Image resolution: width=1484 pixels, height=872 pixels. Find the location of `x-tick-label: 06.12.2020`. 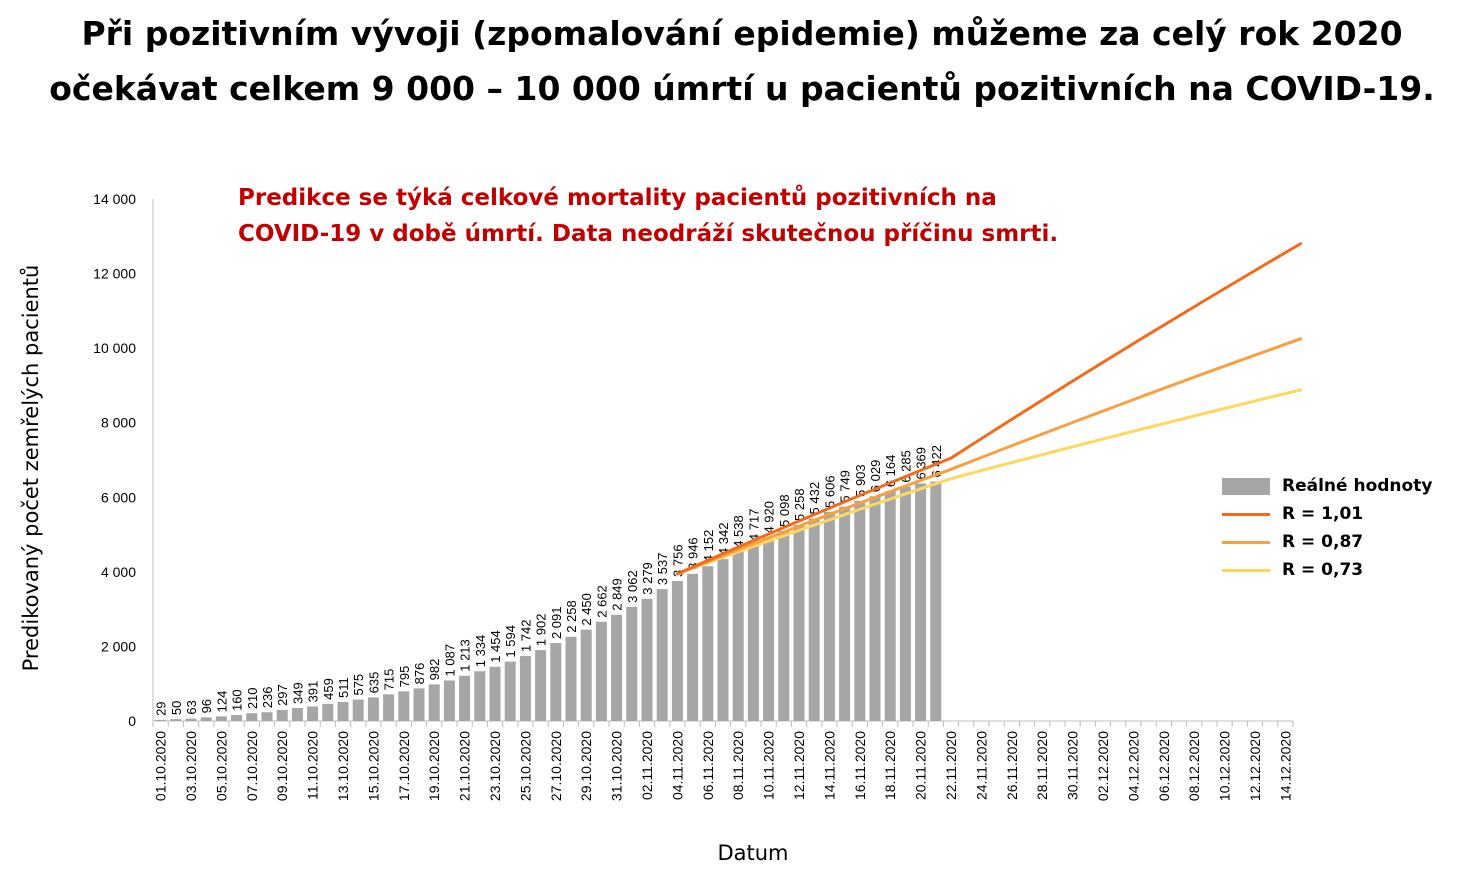

x-tick-label: 06.12.2020 is located at coordinates (1164, 766).